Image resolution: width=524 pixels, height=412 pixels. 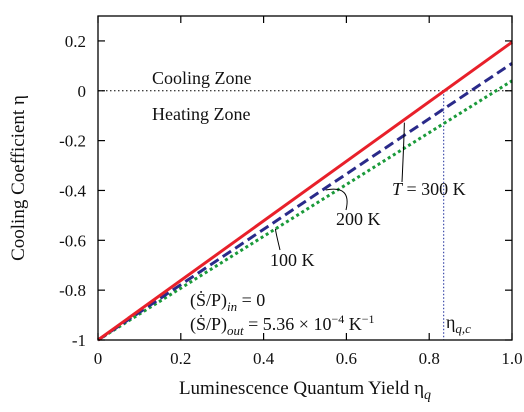 I want to click on x-tick-label-2: 0.4, so click(x=264, y=358).